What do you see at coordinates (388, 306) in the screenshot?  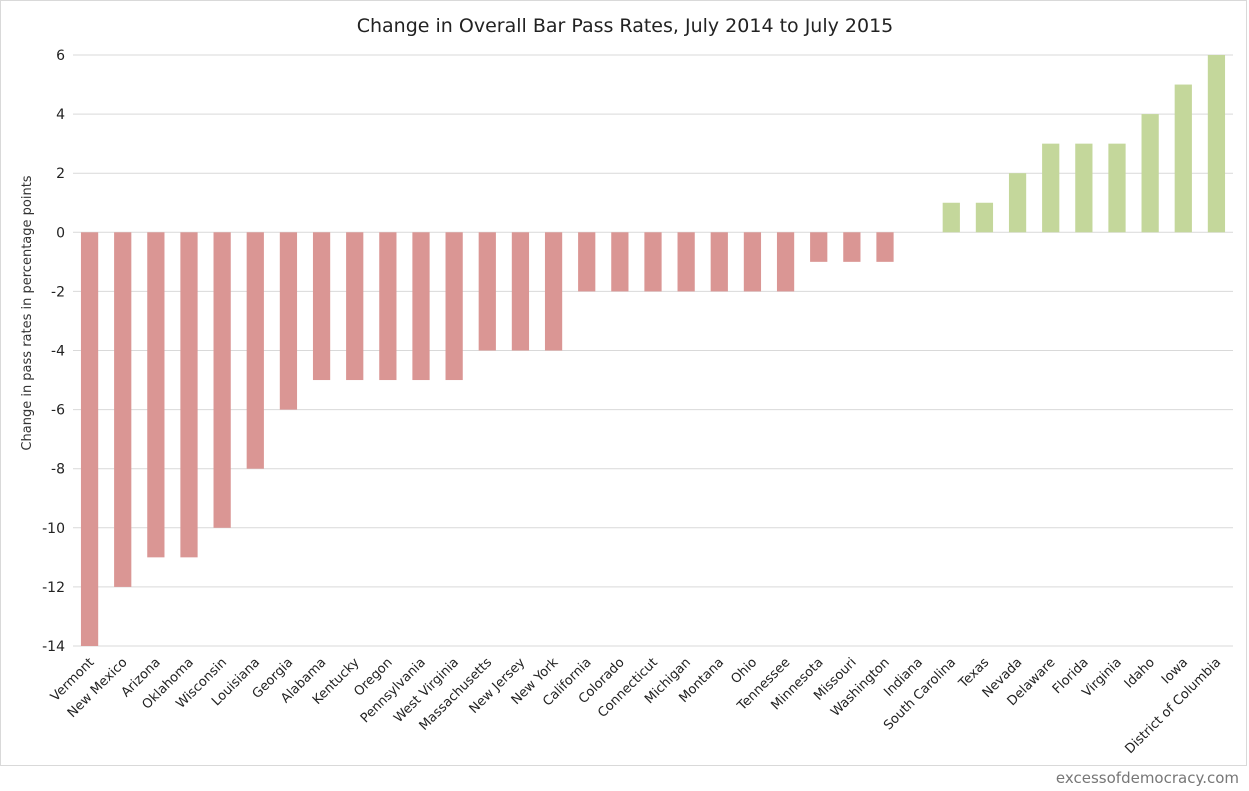 I see `bar-oregon` at bounding box center [388, 306].